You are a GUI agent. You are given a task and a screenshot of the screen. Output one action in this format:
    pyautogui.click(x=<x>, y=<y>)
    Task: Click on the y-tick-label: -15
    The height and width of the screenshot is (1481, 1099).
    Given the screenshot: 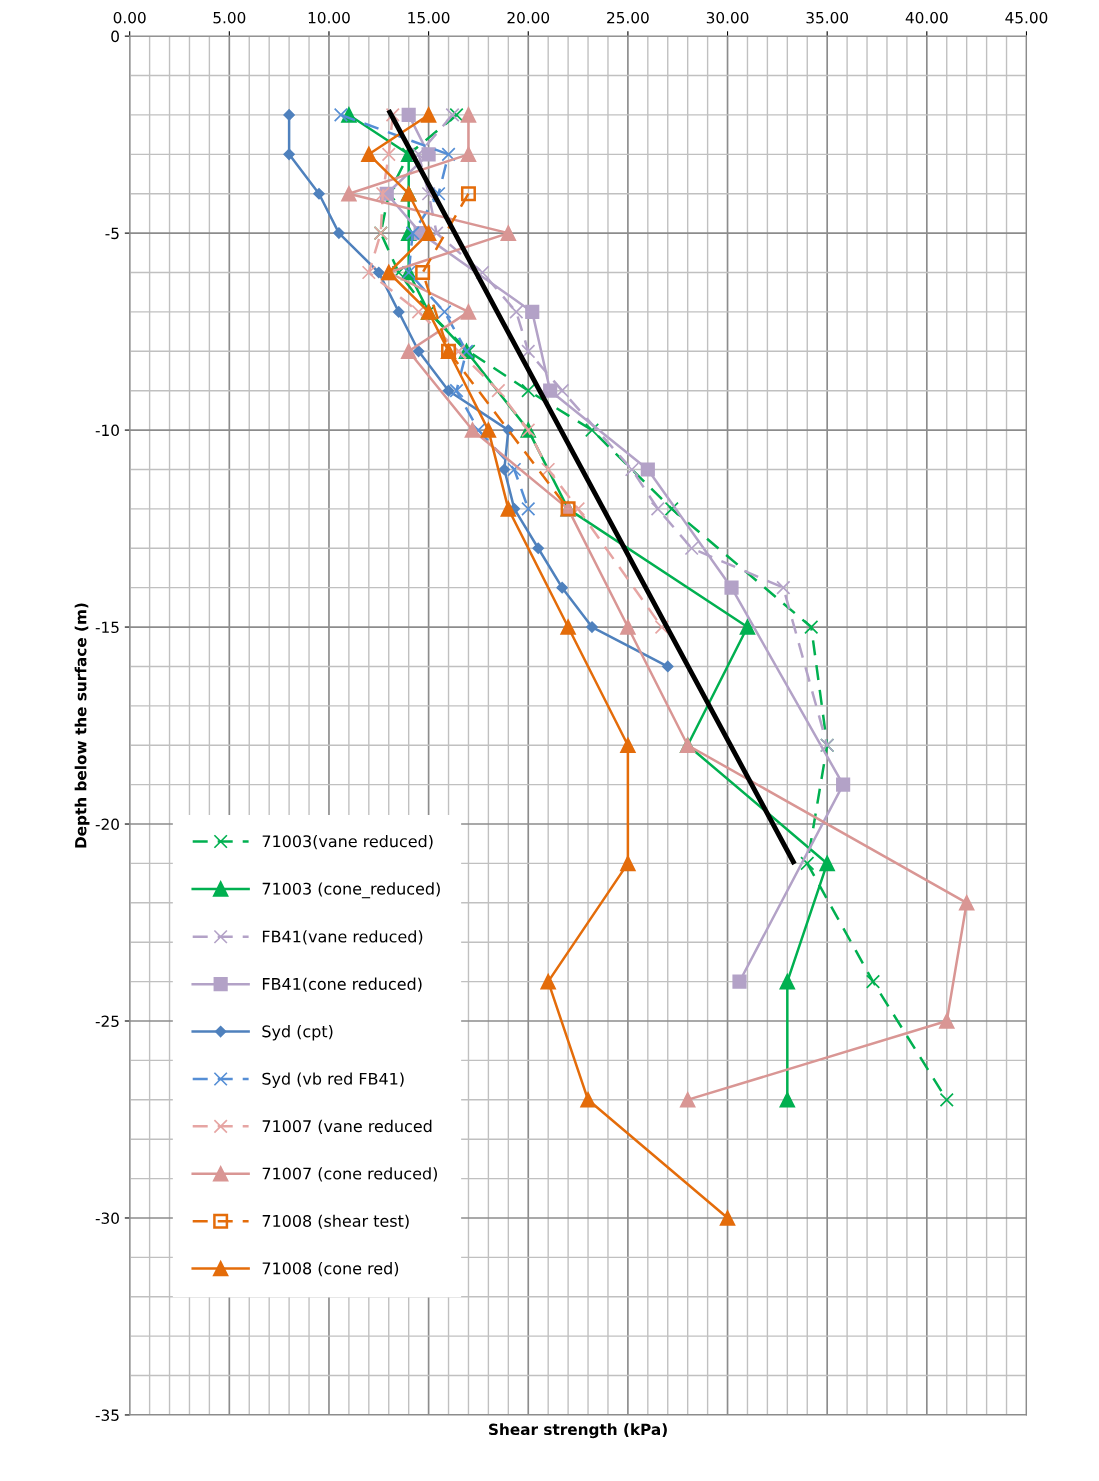 What is the action you would take?
    pyautogui.click(x=107, y=627)
    